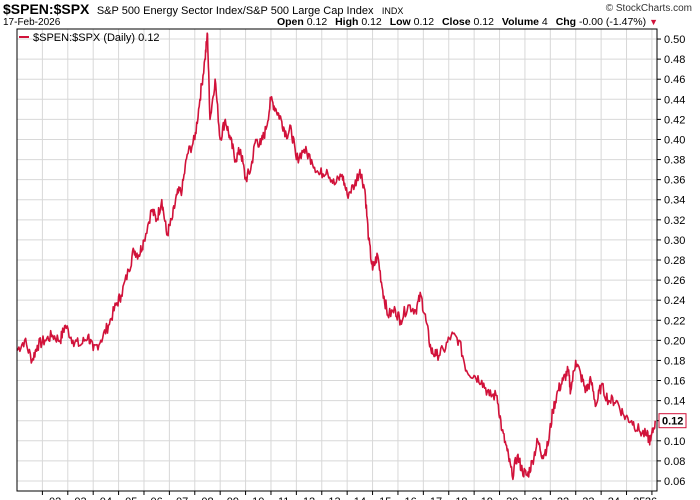  What do you see at coordinates (483, 22) in the screenshot?
I see `close-value: 0.12` at bounding box center [483, 22].